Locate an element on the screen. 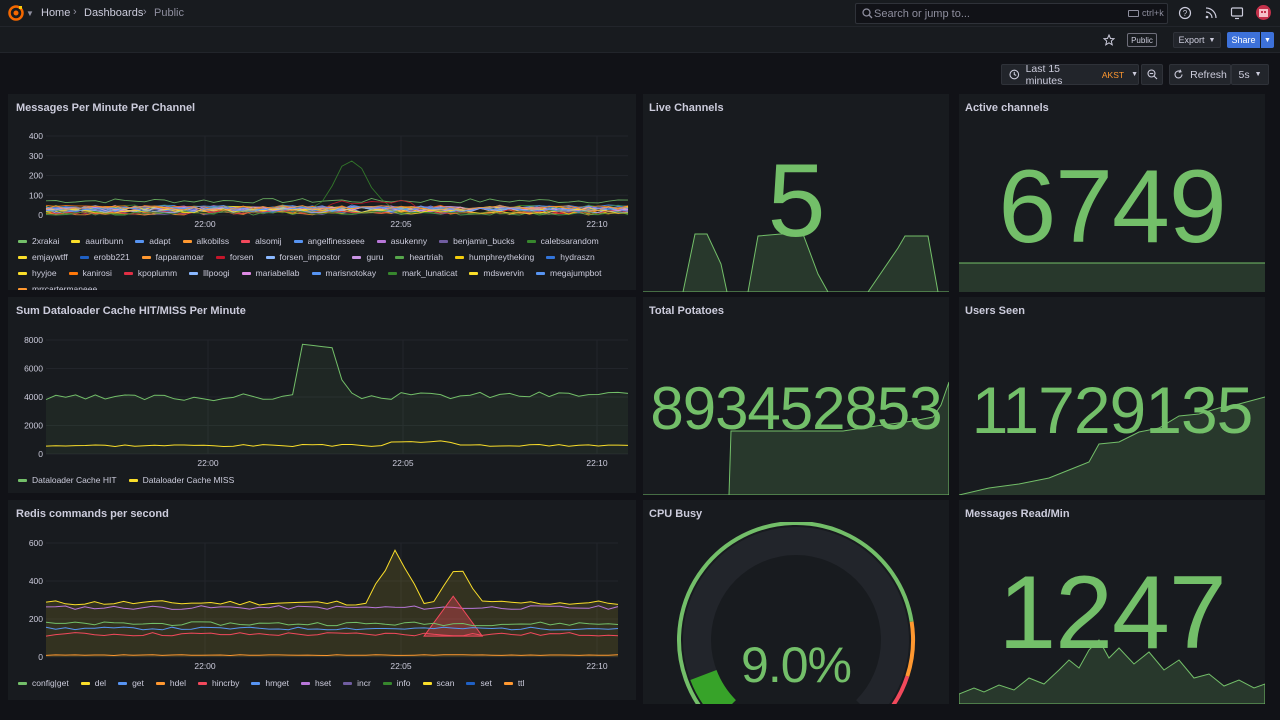  series-spike is located at coordinates (453, 616).